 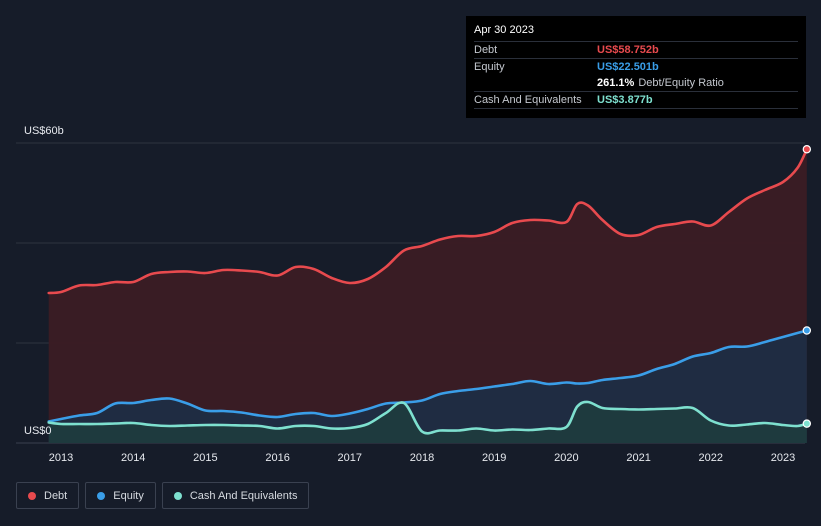 I want to click on y-axis-max-label: US$60b, so click(x=44, y=131).